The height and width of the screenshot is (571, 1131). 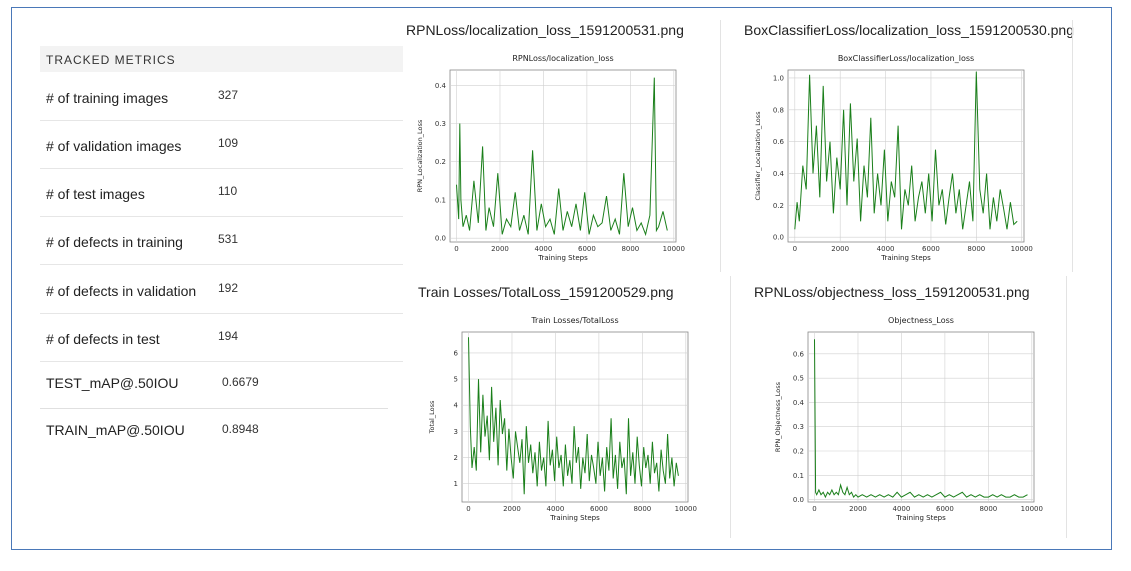 I want to click on metric-value: 109, so click(x=228, y=143).